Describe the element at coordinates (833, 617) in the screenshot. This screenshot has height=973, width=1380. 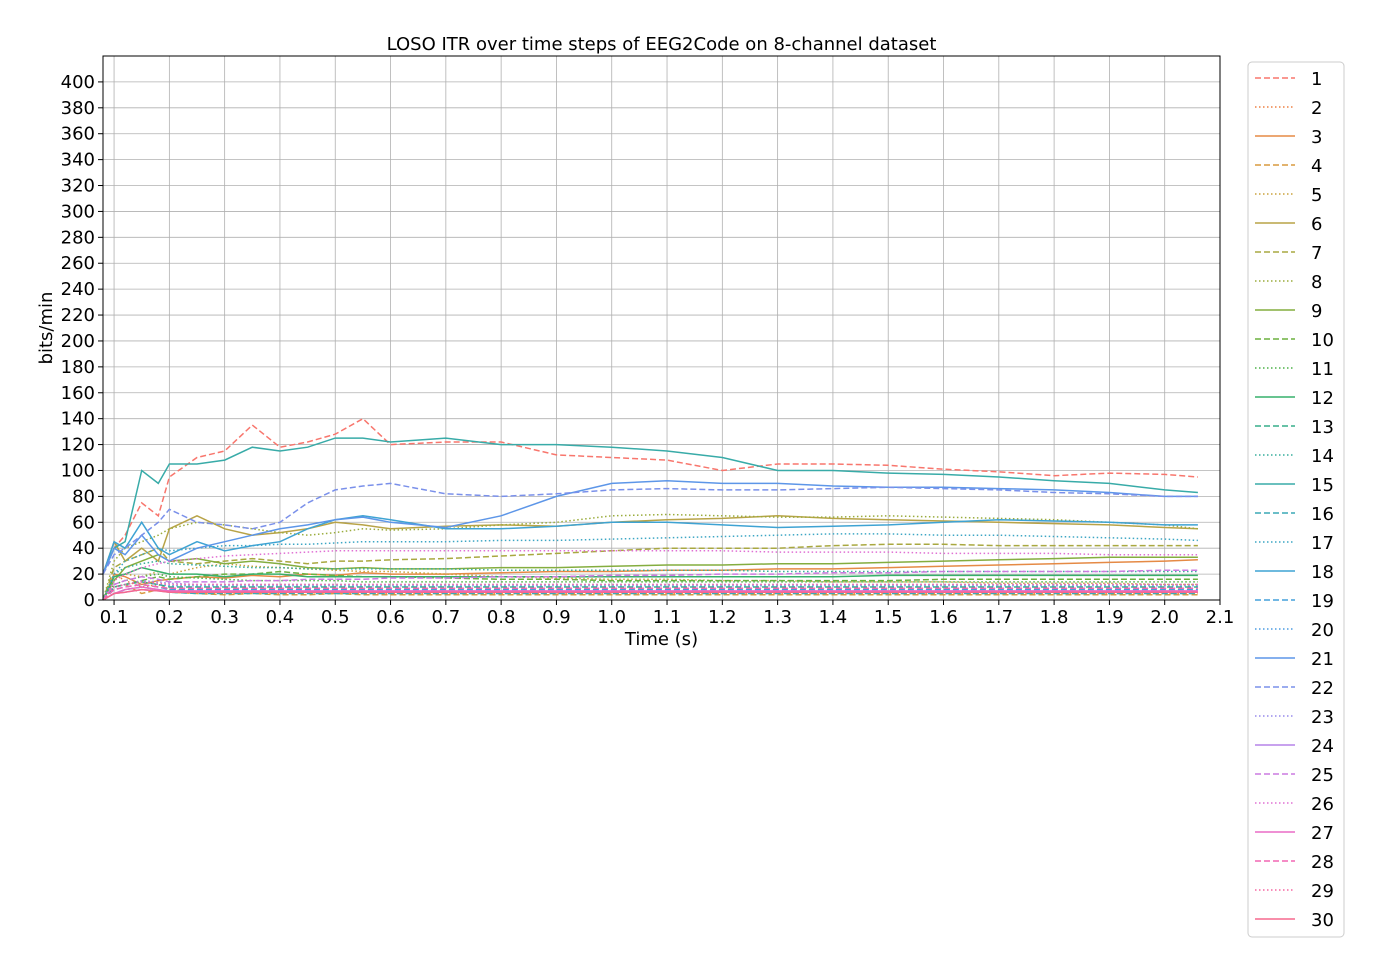
I see `x-tick-label: 1.4` at that location.